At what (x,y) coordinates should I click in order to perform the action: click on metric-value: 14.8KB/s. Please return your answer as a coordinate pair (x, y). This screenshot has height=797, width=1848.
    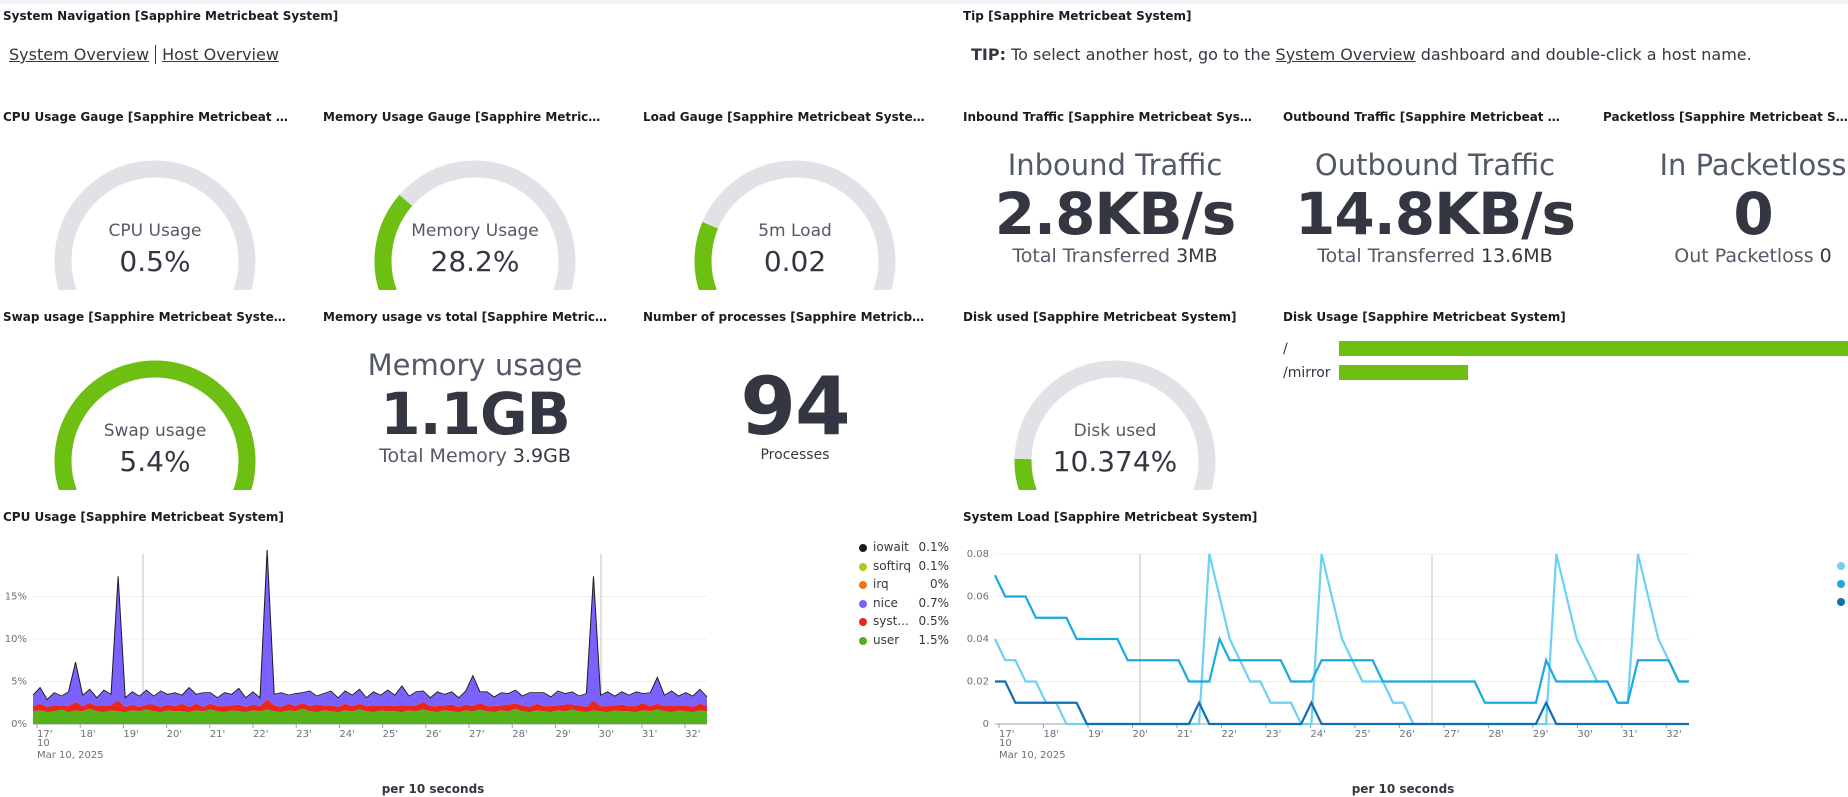
    Looking at the image, I should click on (1435, 214).